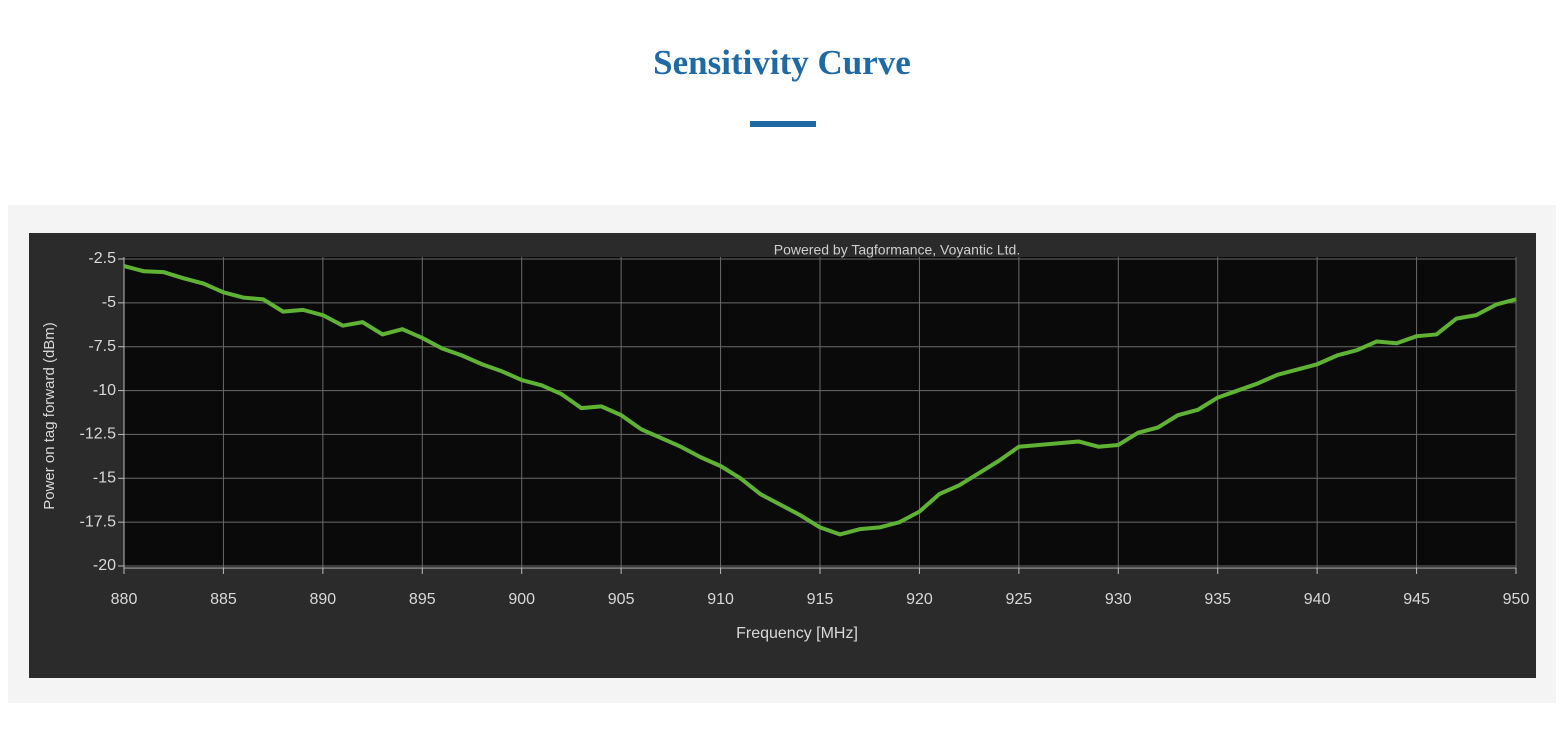  I want to click on x-axis-label: Frequency [MHz], so click(797, 633).